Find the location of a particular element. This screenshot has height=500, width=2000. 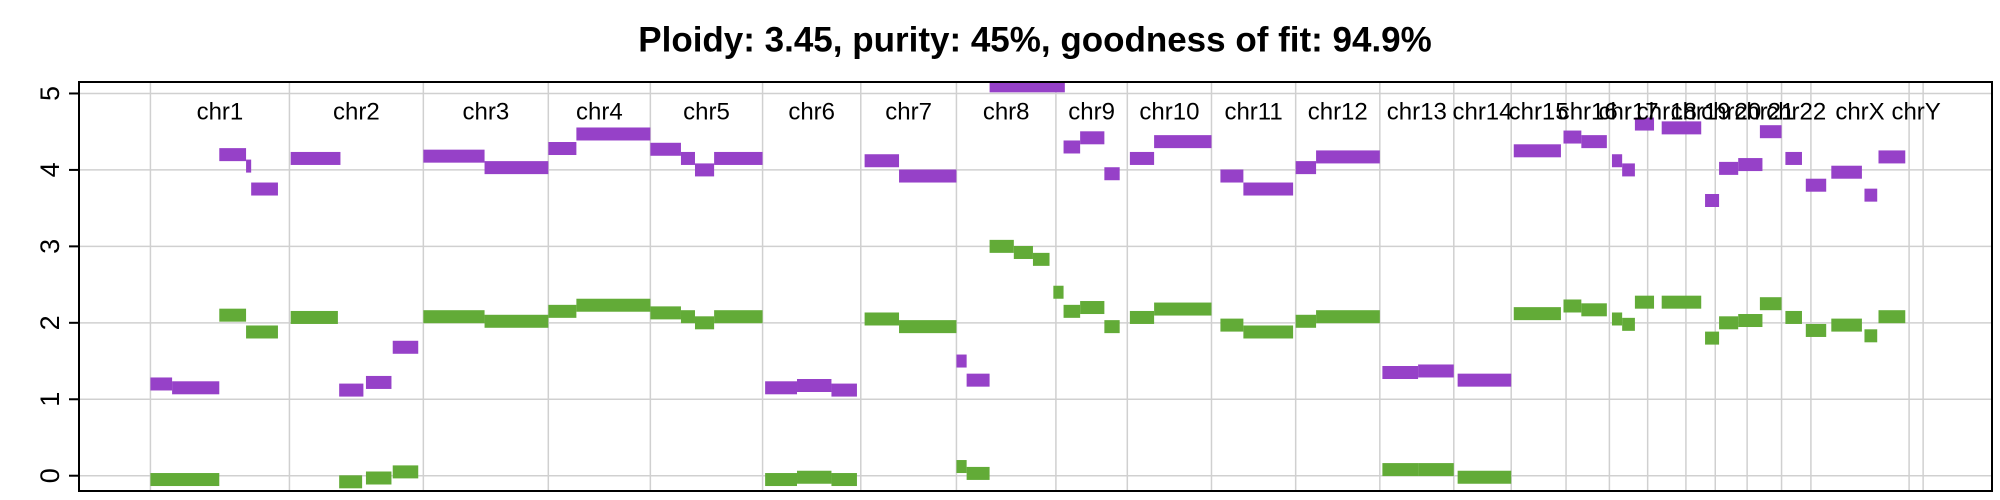

chromosome-label: chr13 is located at coordinates (1417, 111).